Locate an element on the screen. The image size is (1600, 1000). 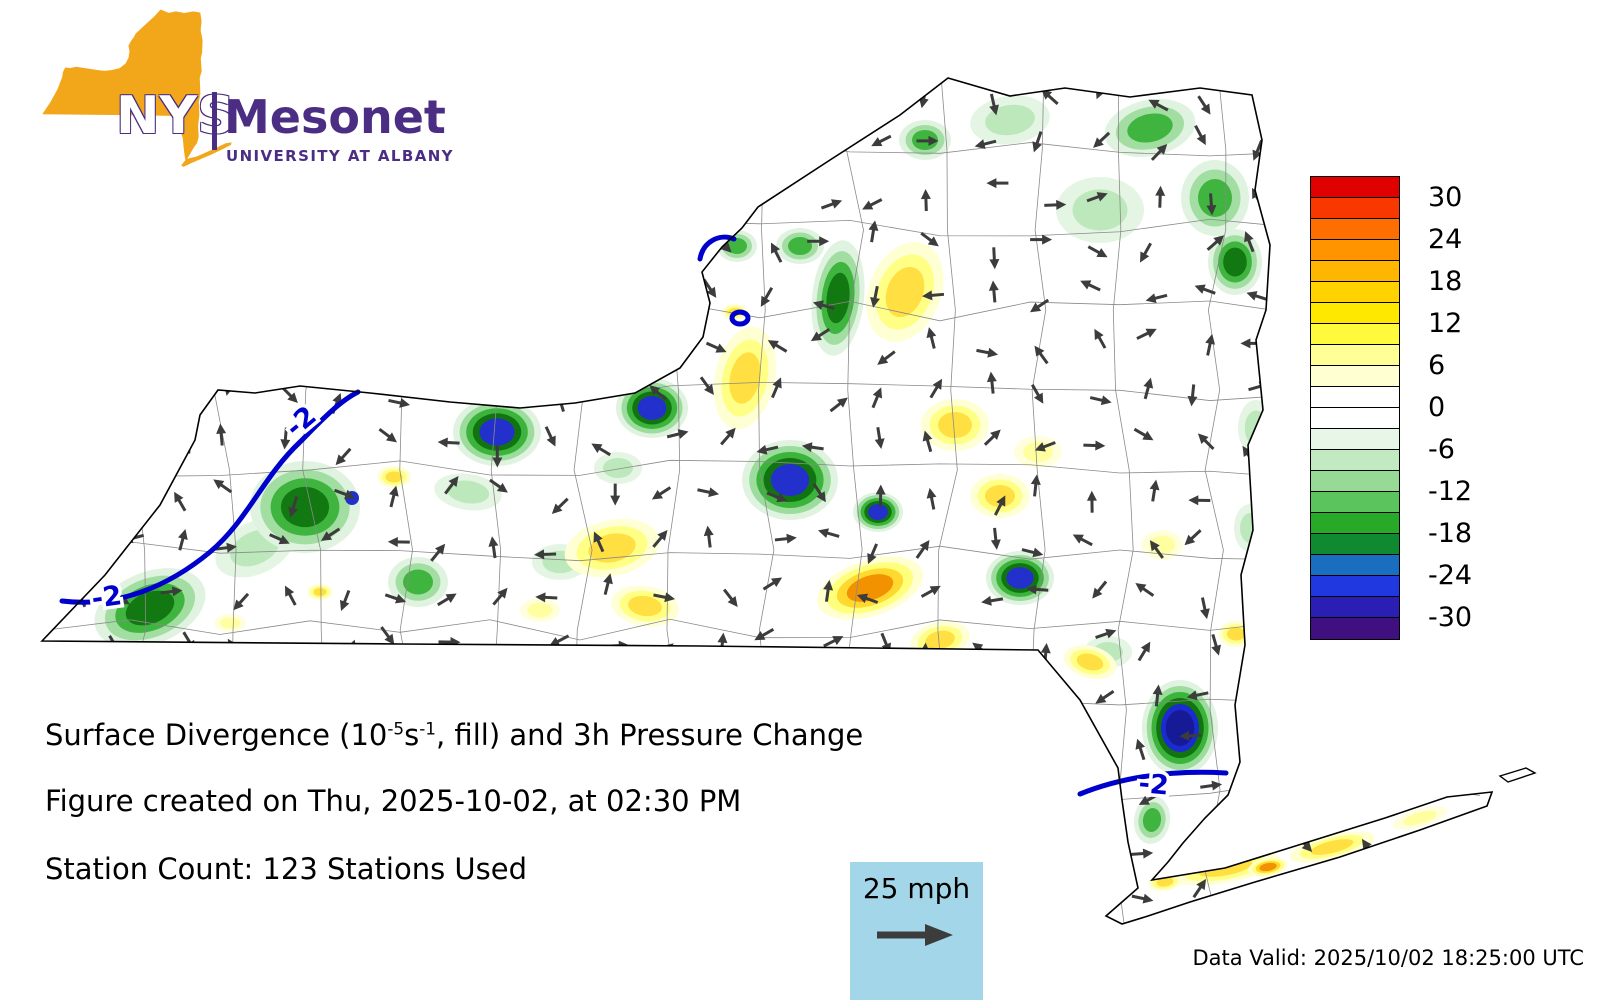
logo-divider is located at coordinates (214, 121).